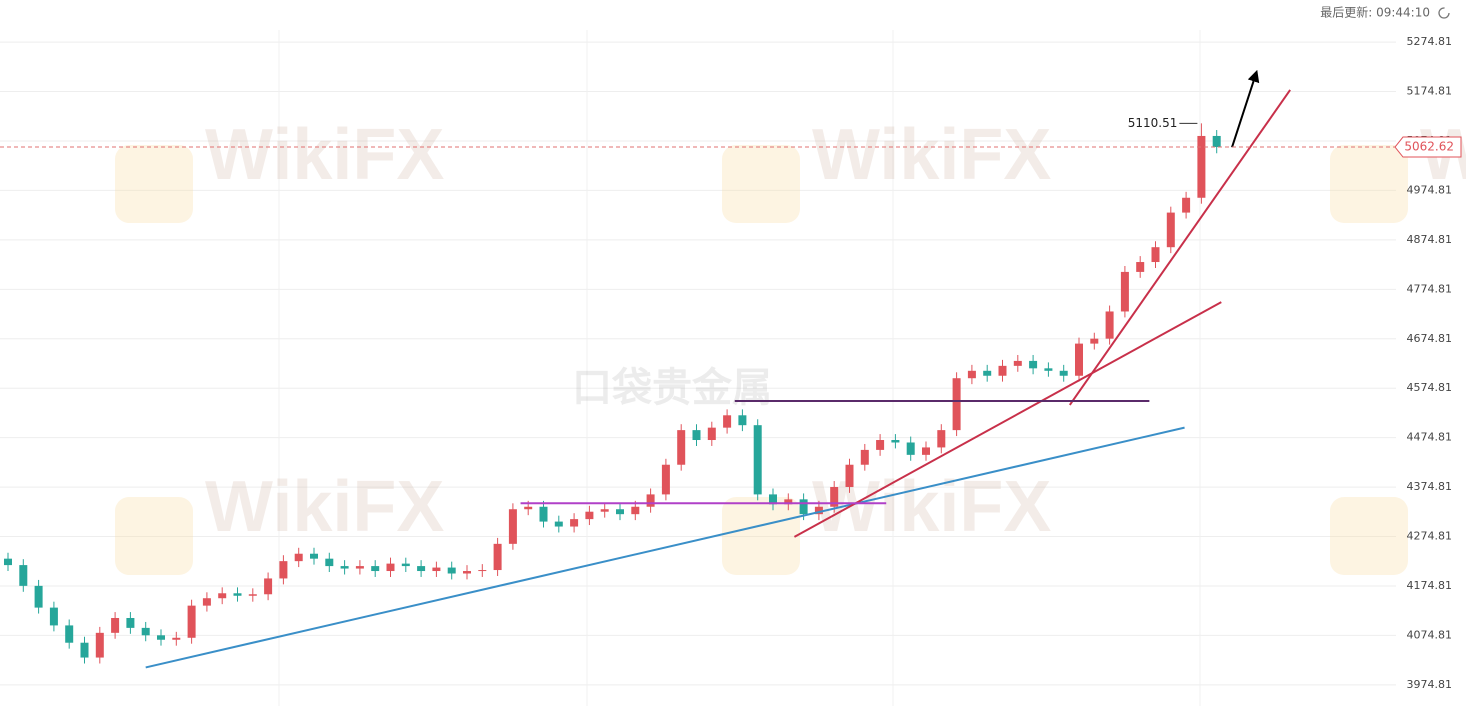 Image resolution: width=1466 pixels, height=710 pixels. I want to click on refresh-icon, so click(1444, 13).